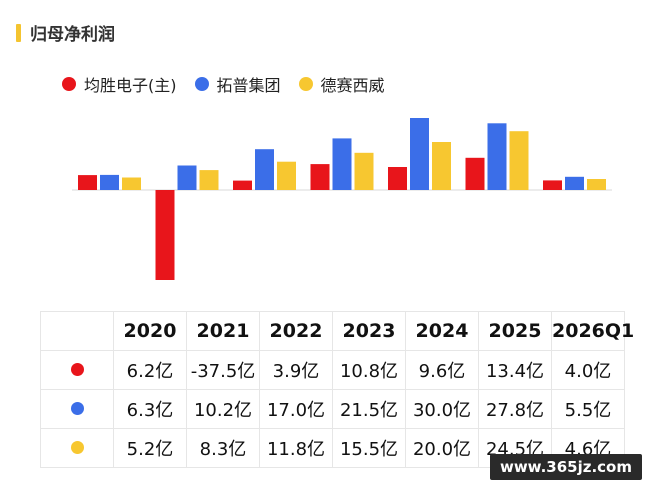 The height and width of the screenshot is (488, 650). I want to click on table-header-cell: 2021, so click(223, 331).